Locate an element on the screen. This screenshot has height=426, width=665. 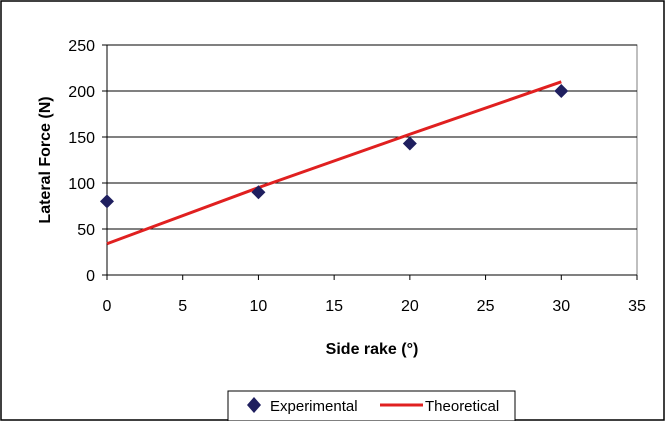
y-axis-ticks: 0 50 100 150 200 250 is located at coordinates (87, 161).